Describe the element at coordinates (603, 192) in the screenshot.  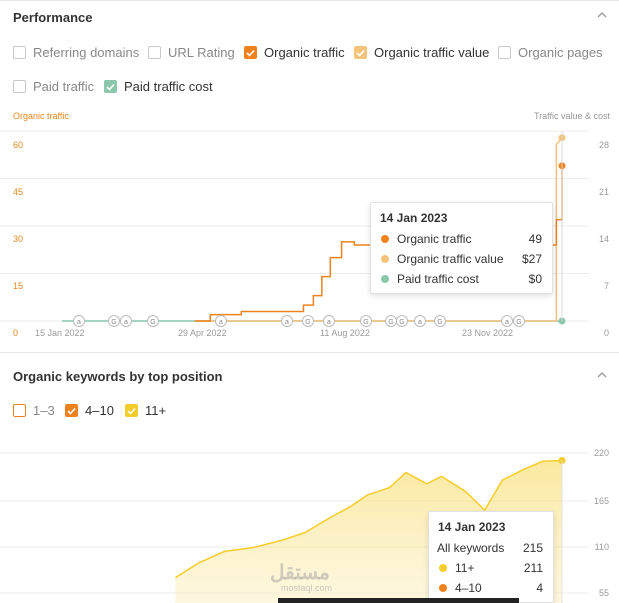
I see `y2-tick-label: 21` at that location.